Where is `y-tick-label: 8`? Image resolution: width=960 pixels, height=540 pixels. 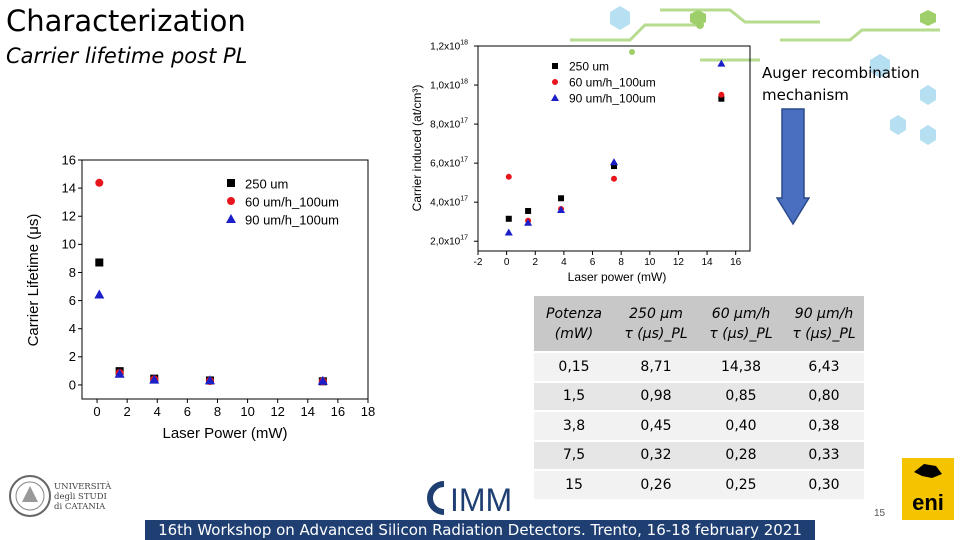
y-tick-label: 8 is located at coordinates (72, 272).